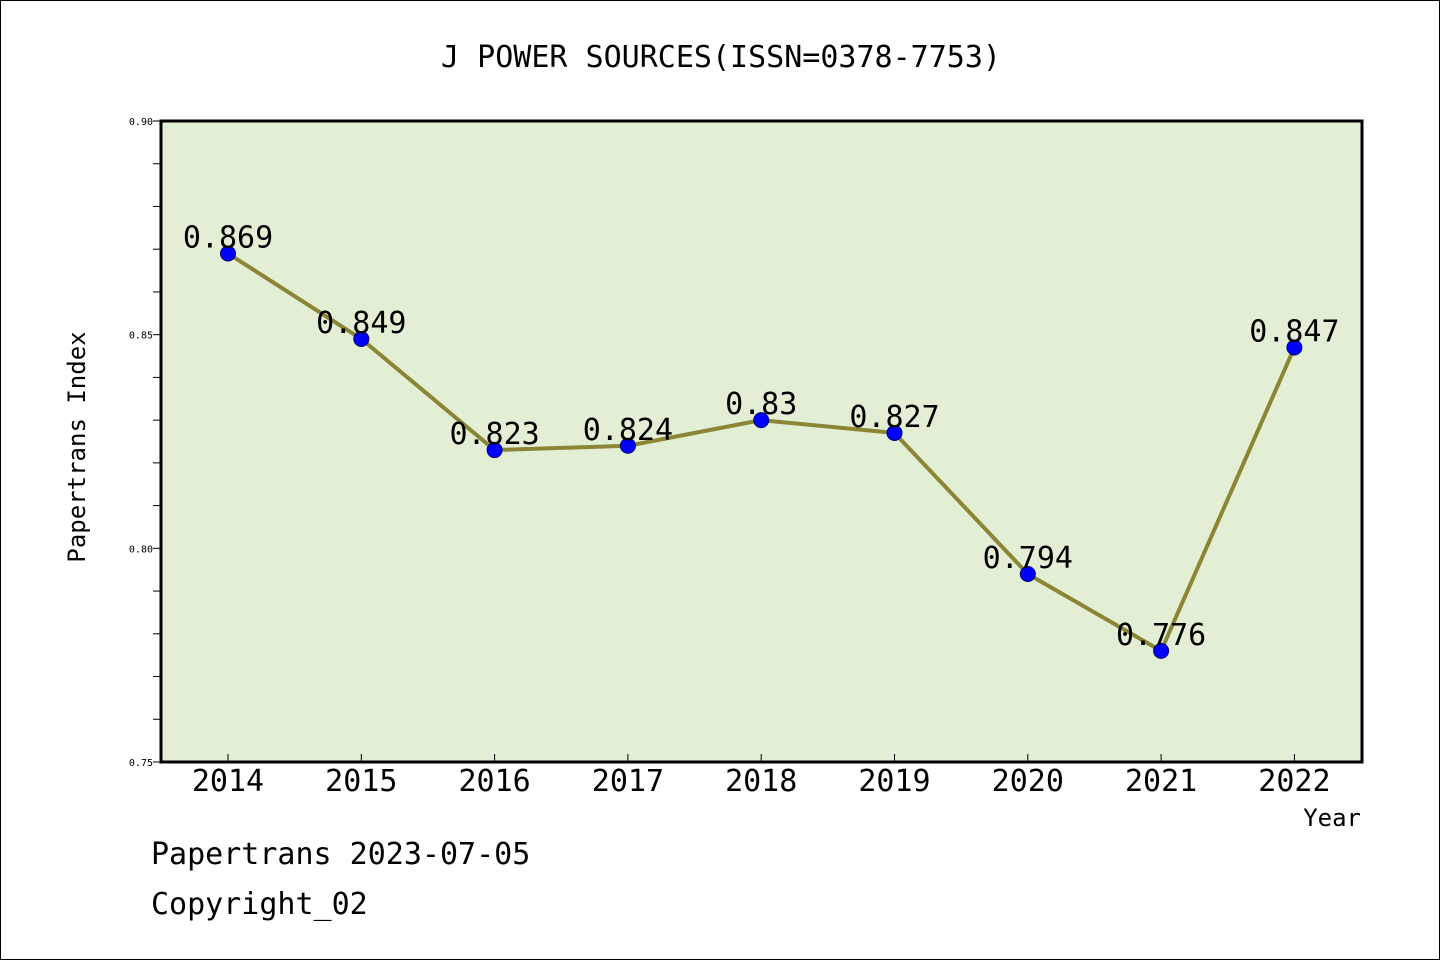  I want to click on x-tick-label: 2022, so click(1294, 781).